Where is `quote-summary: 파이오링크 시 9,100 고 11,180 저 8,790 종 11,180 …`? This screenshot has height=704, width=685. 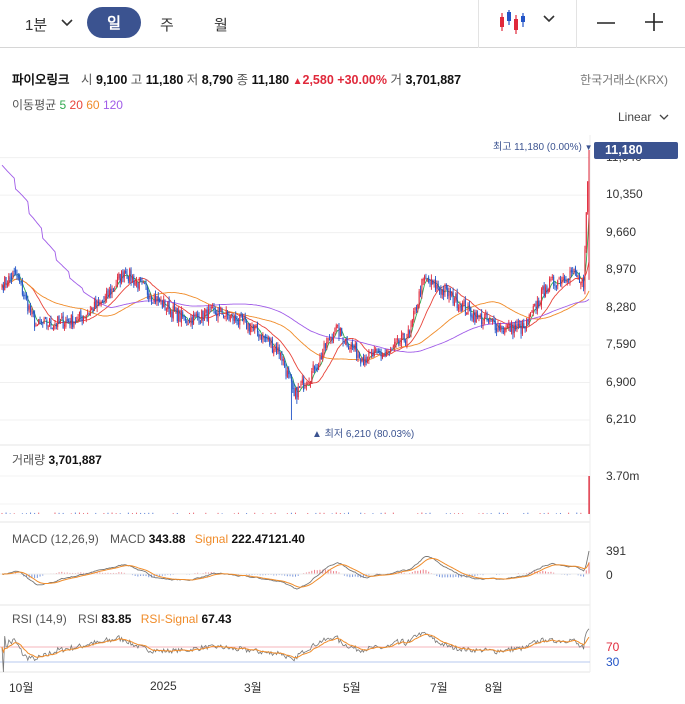 quote-summary: 파이오링크 시 9,100 고 11,180 저 8,790 종 11,180 … is located at coordinates (236, 78).